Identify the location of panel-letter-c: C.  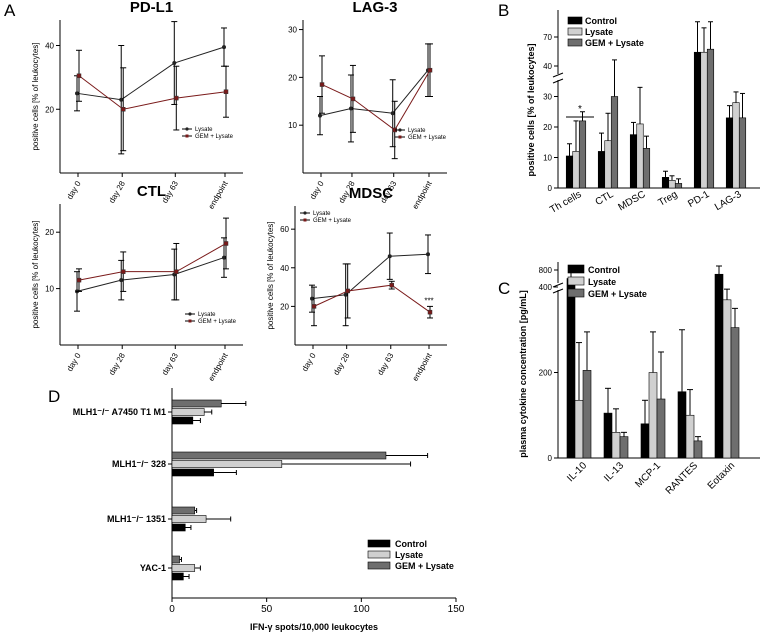
(504, 288).